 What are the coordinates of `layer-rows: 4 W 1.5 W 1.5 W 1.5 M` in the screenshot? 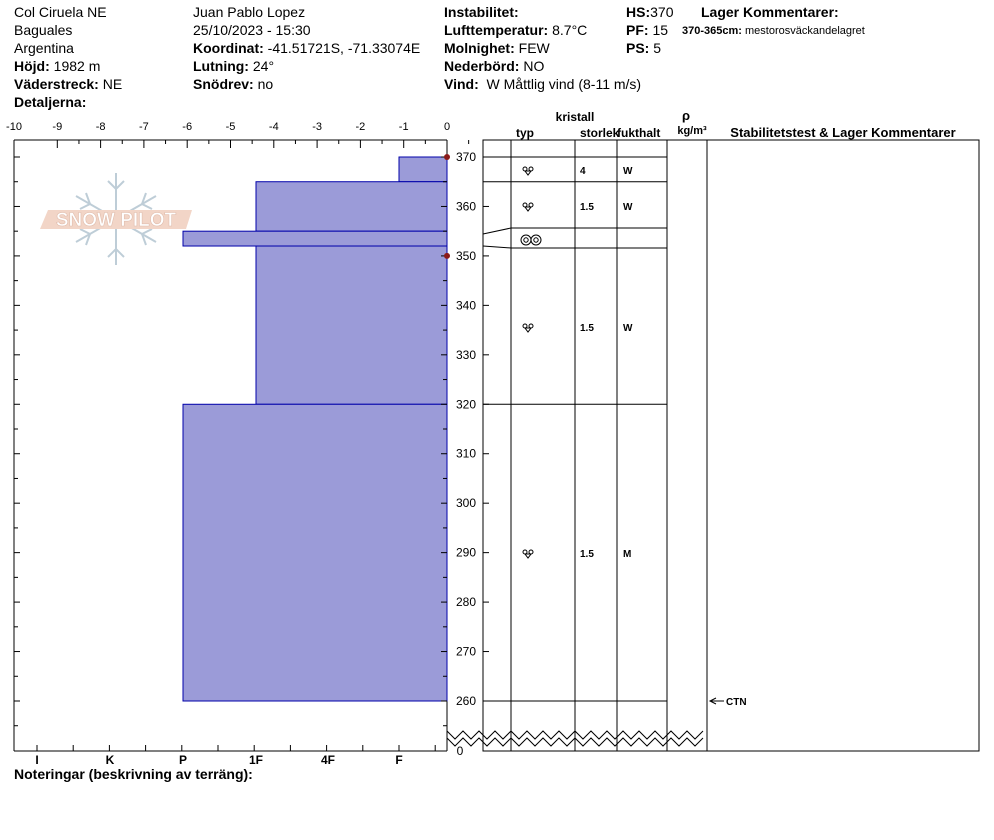 It's located at (574, 429).